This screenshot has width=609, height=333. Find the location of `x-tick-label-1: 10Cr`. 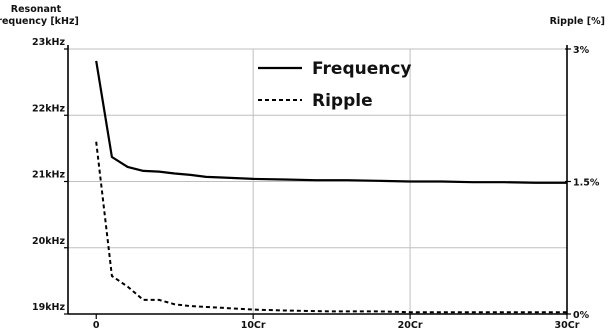

x-tick-label-1: 10Cr is located at coordinates (253, 325).